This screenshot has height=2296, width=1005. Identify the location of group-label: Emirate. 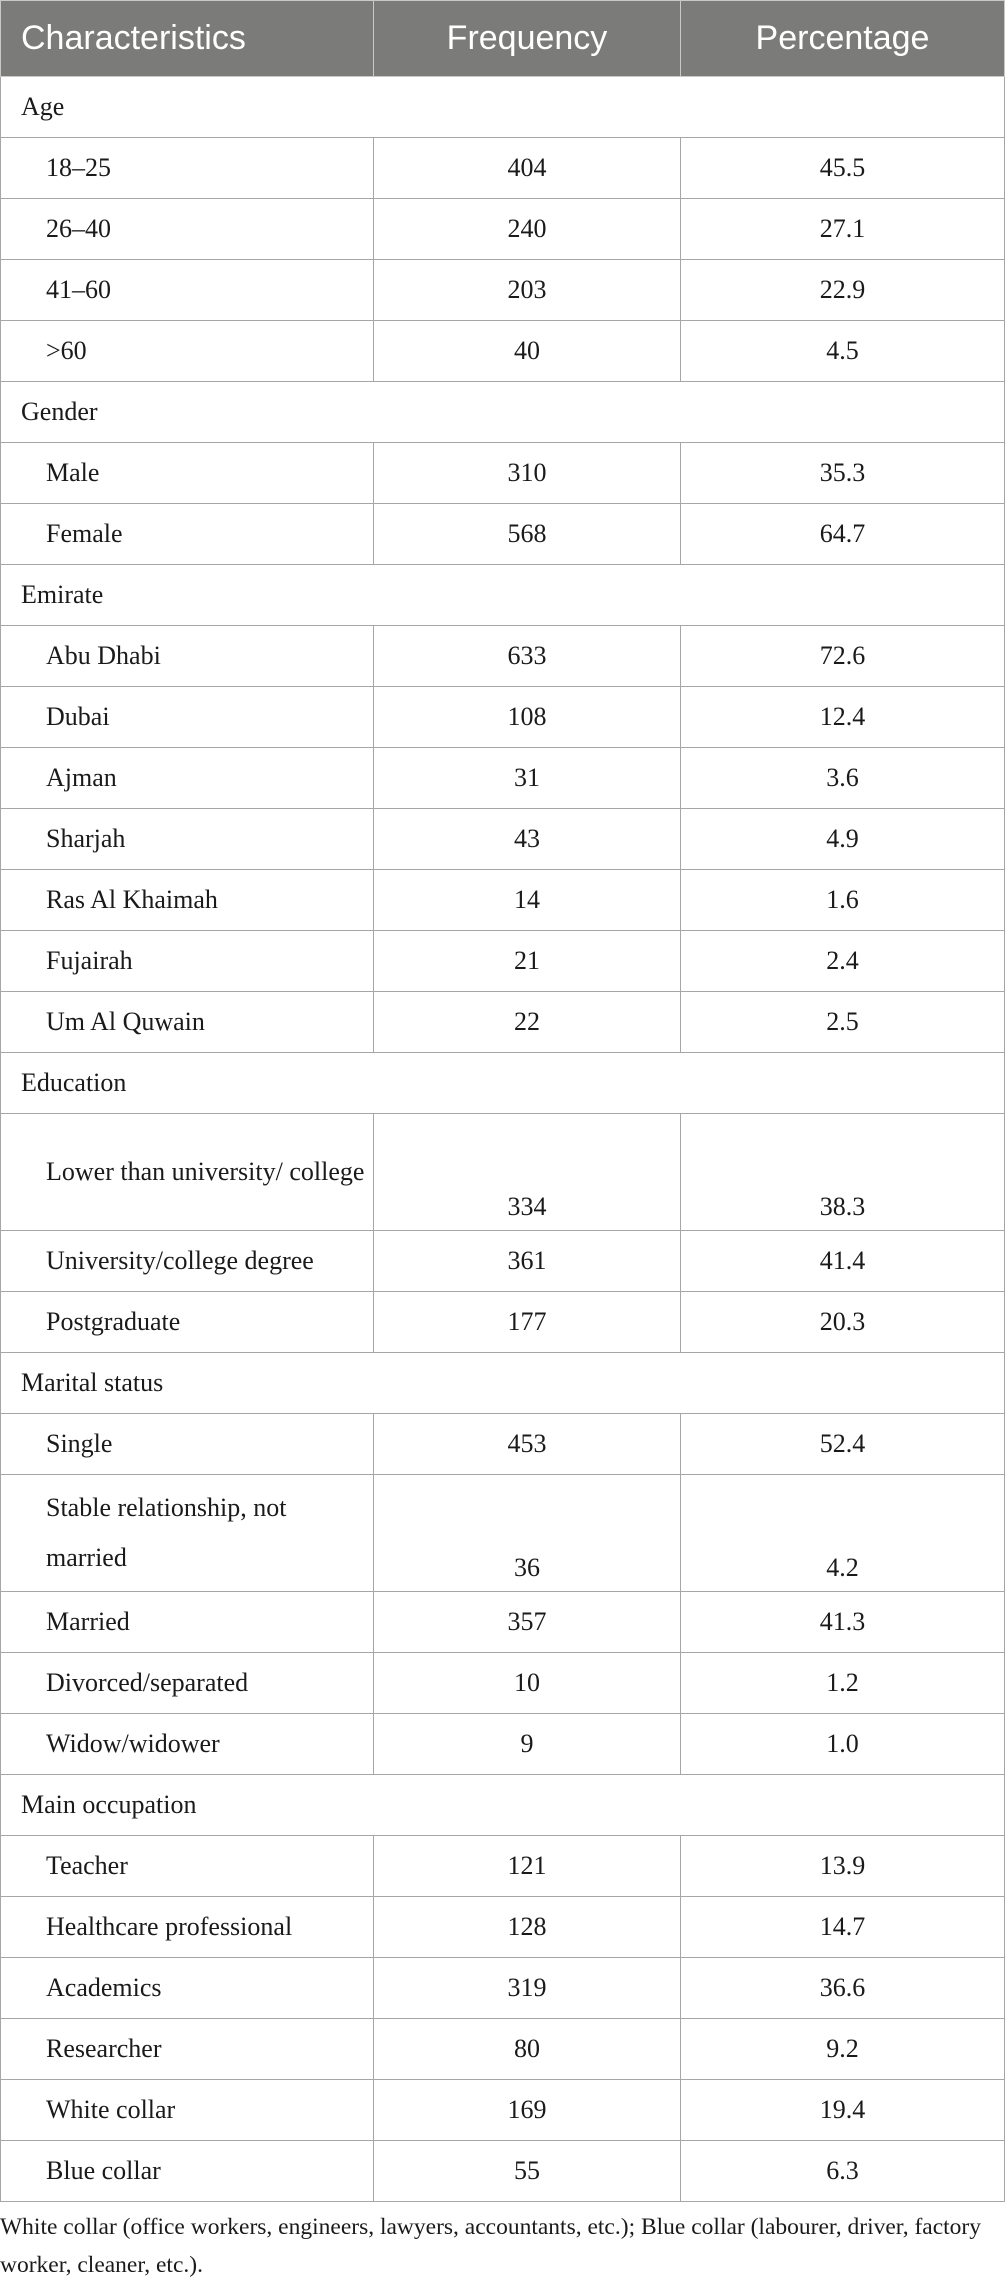
(502, 595).